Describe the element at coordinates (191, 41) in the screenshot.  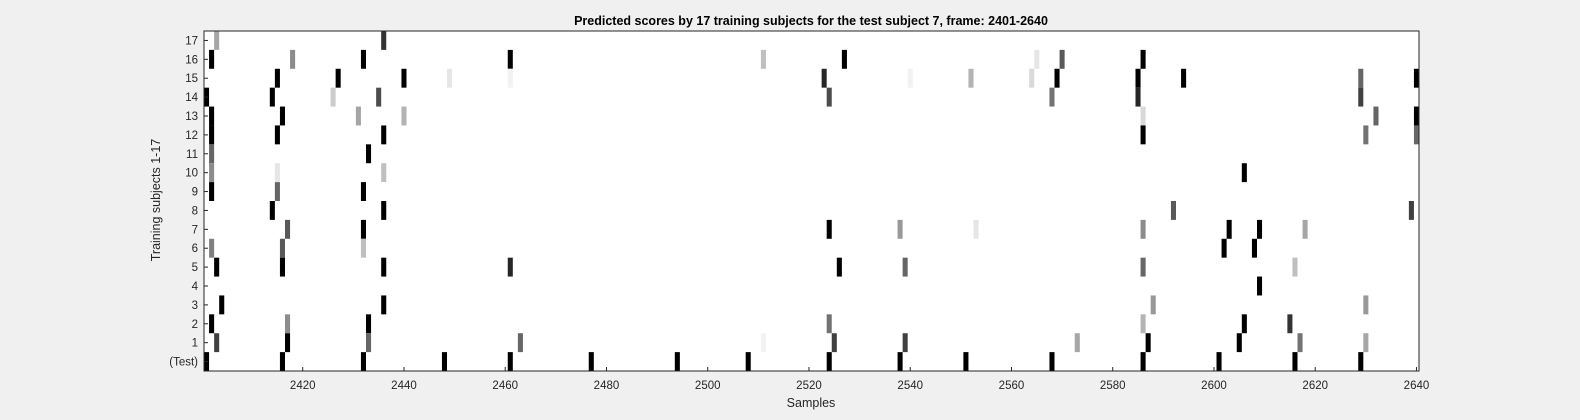
I see `y-tick-label: 17` at that location.